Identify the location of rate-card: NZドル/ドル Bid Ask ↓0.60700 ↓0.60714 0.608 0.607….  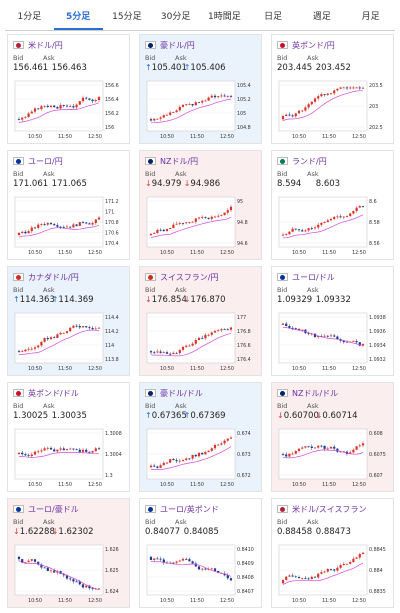
(332, 437).